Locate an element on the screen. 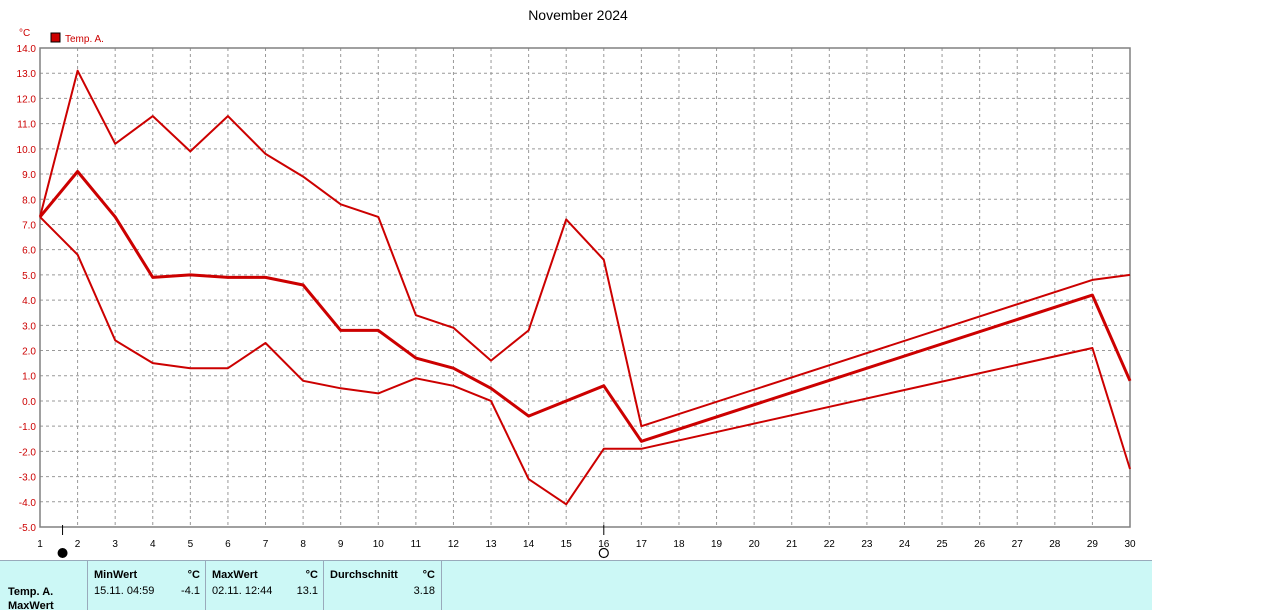  x-tick-label: 19 is located at coordinates (717, 544).